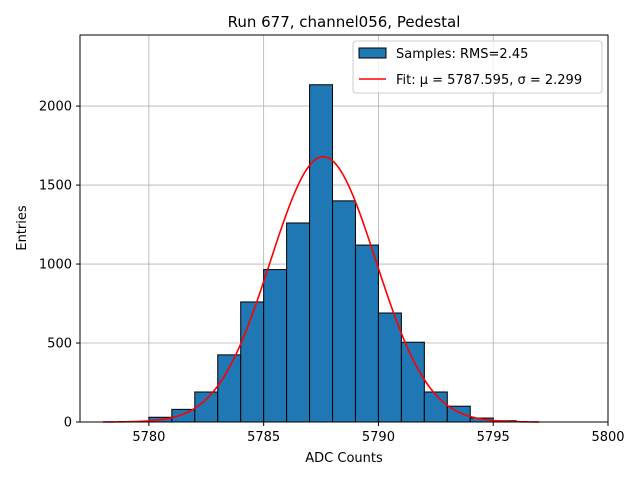 Image resolution: width=640 pixels, height=484 pixels. What do you see at coordinates (68, 423) in the screenshot?
I see `y-tick-label: 0` at bounding box center [68, 423].